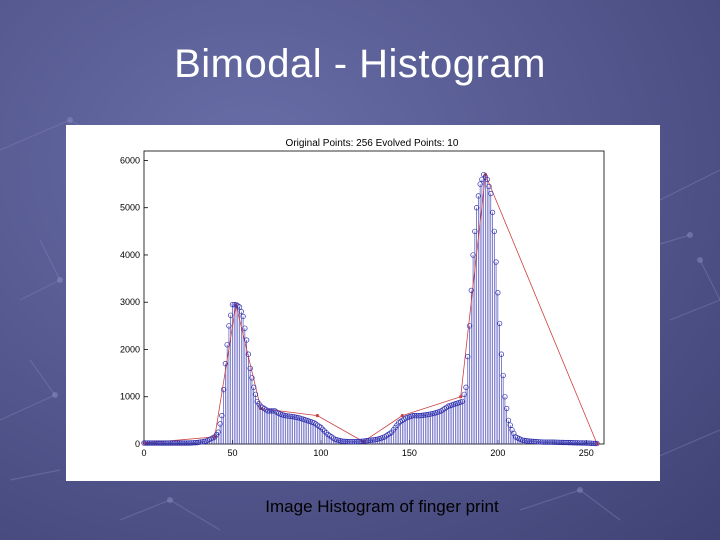  Describe the element at coordinates (497, 453) in the screenshot. I see `x-tick-label: 200` at that location.